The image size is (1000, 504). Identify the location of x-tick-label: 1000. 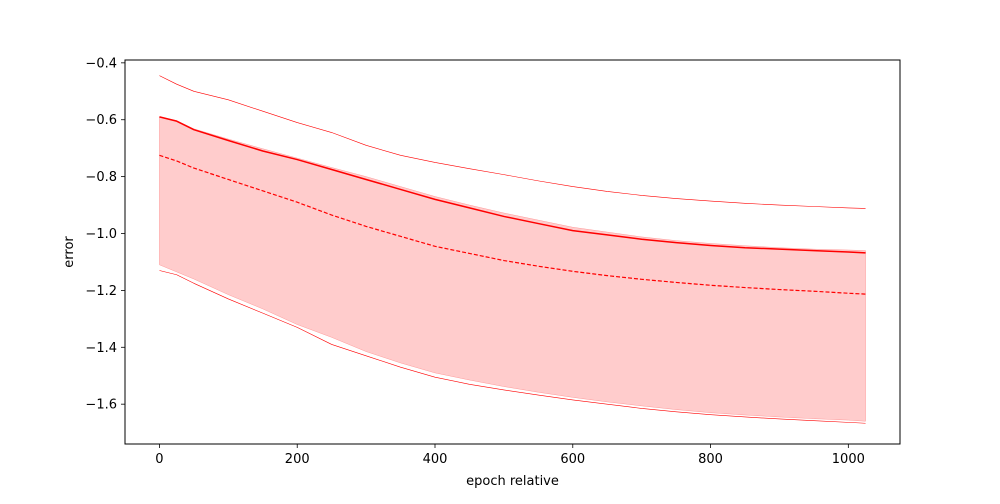
(848, 459).